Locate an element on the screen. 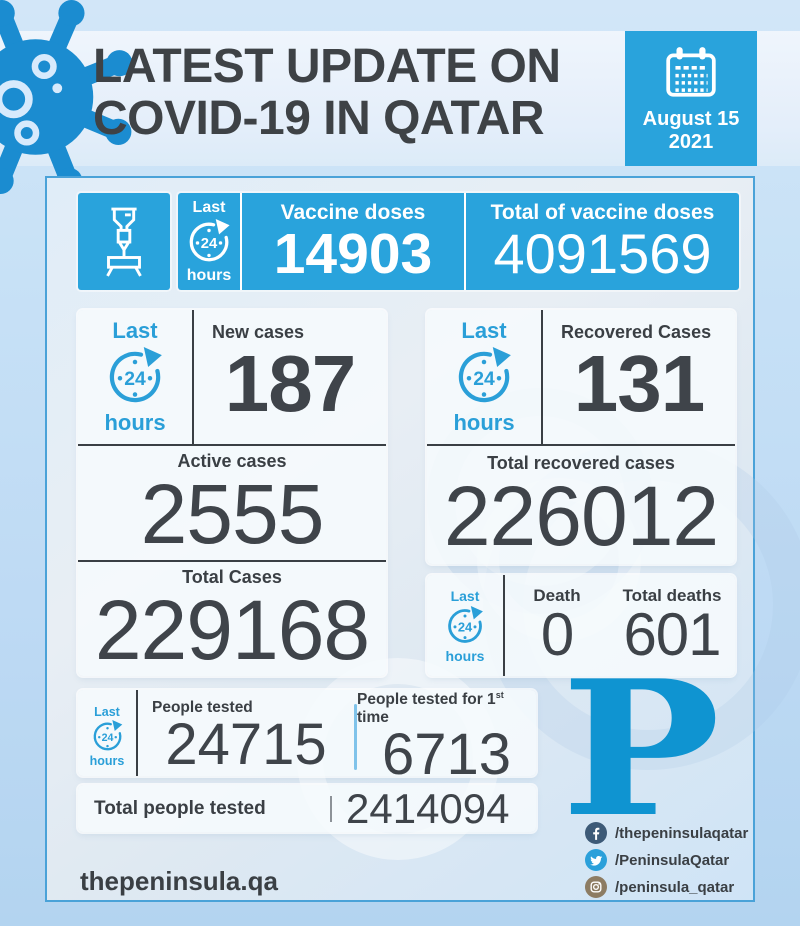 The height and width of the screenshot is (926, 800). calendar-icon is located at coordinates (691, 72).